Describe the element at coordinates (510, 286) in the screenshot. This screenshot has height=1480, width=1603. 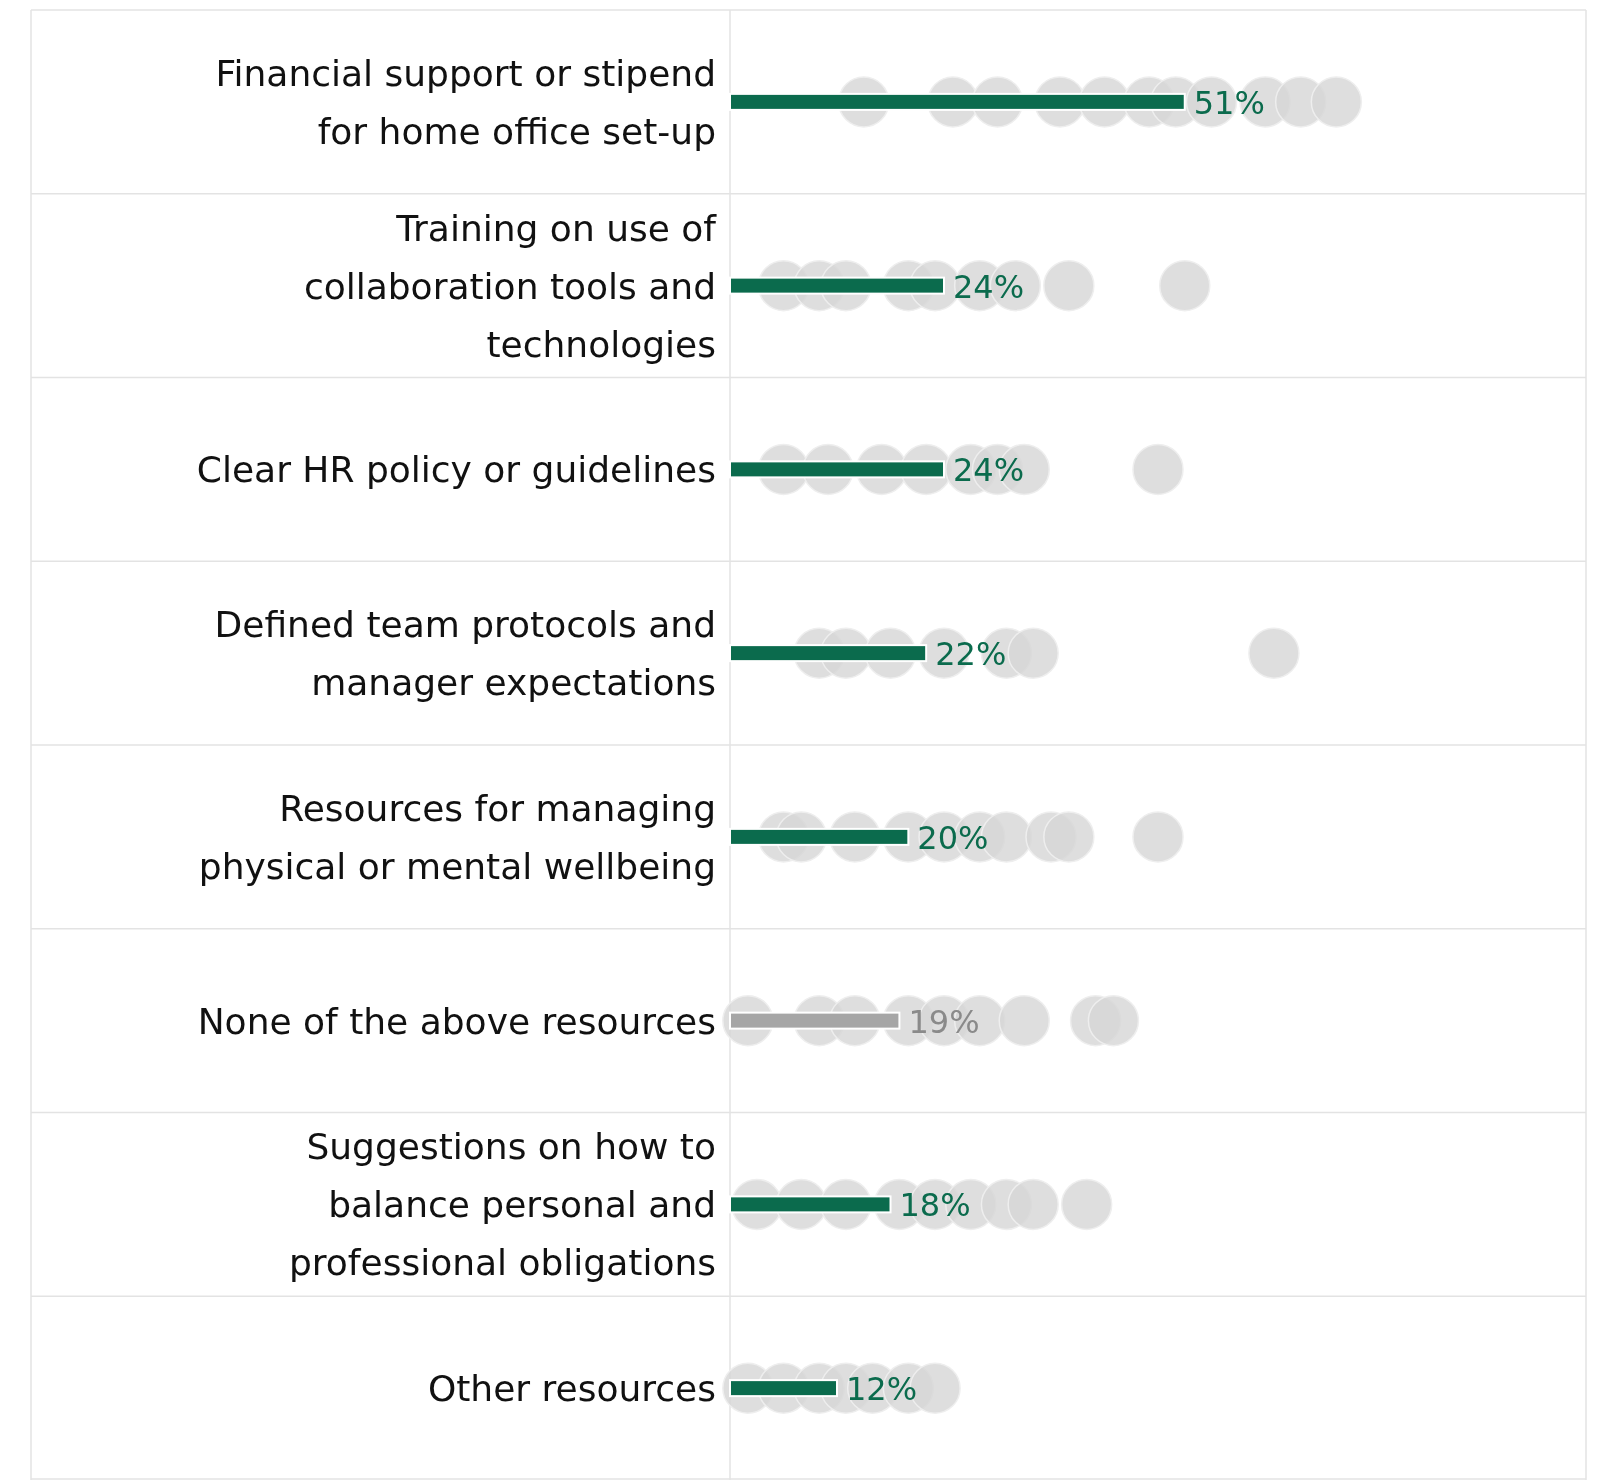
I see `y-tick-label: Training on use of collaboration tools and technologies` at that location.